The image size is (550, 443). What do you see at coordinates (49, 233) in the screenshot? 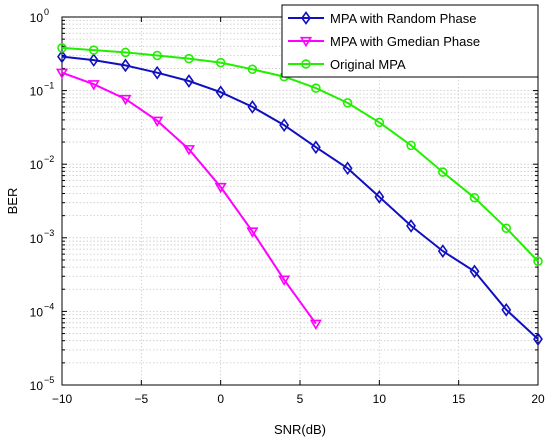
I see `y-tick-exponent: −3` at bounding box center [49, 233].